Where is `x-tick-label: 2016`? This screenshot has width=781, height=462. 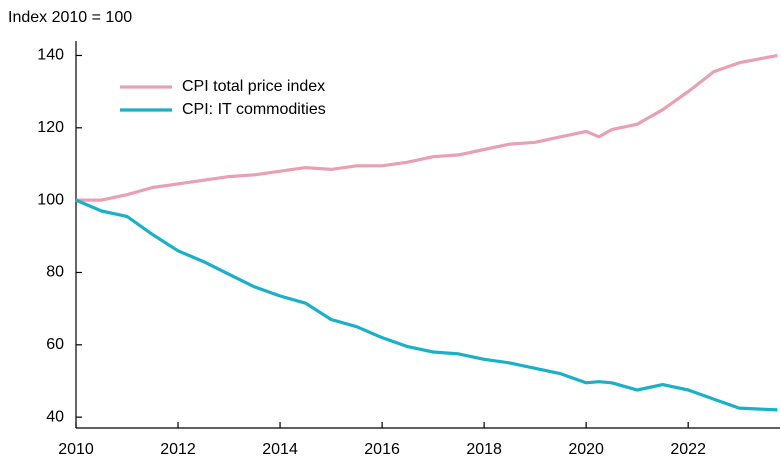
x-tick-label: 2016 is located at coordinates (382, 449).